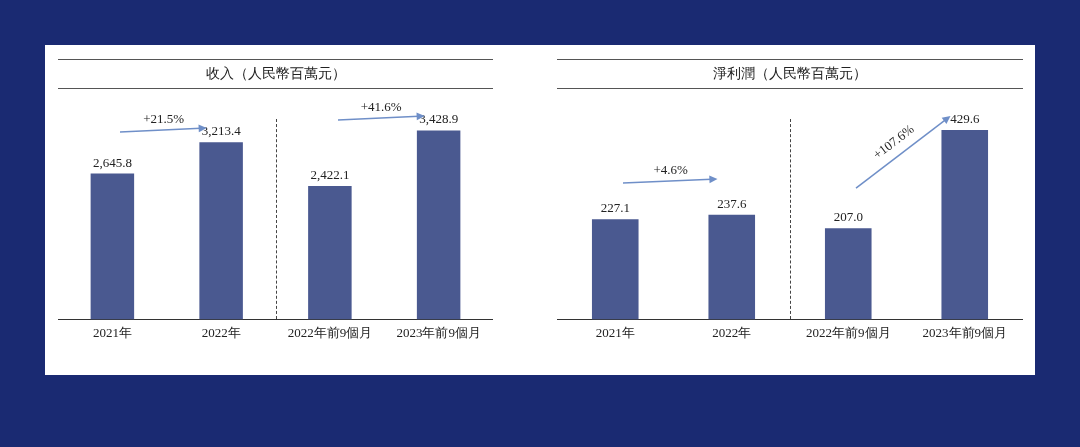  I want to click on data-label: 237.6, so click(732, 203).